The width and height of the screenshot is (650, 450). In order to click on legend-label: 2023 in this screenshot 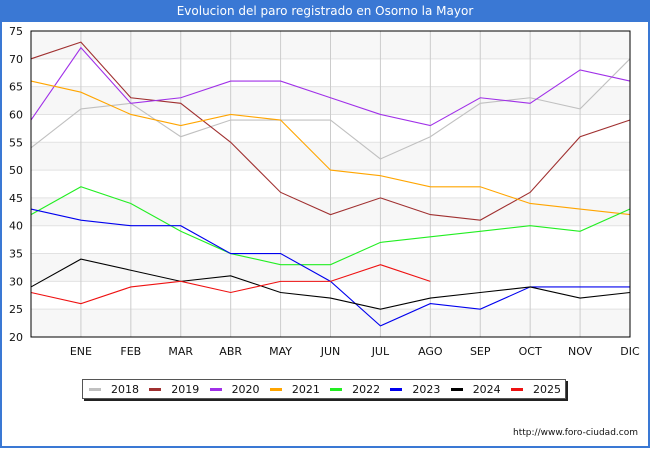, I will do `click(426, 389)`.